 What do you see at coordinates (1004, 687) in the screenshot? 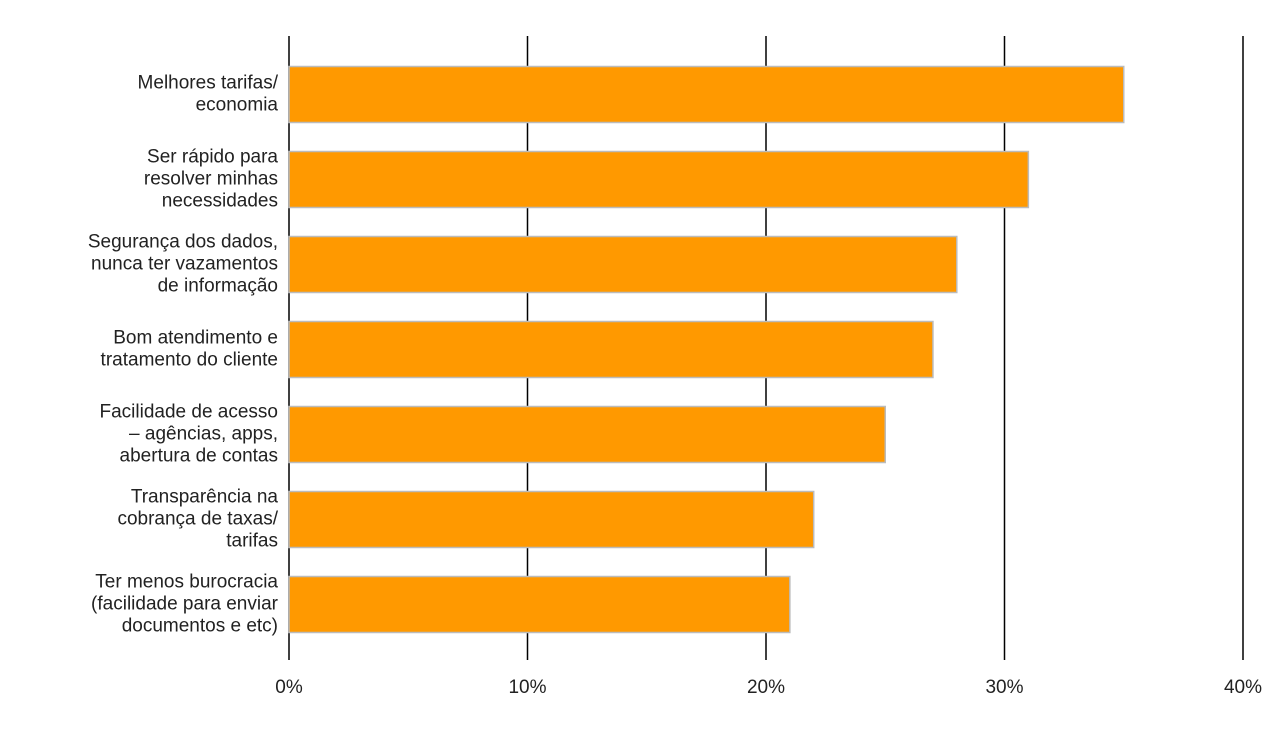
I see `x-tick-label: 30%` at bounding box center [1004, 687].